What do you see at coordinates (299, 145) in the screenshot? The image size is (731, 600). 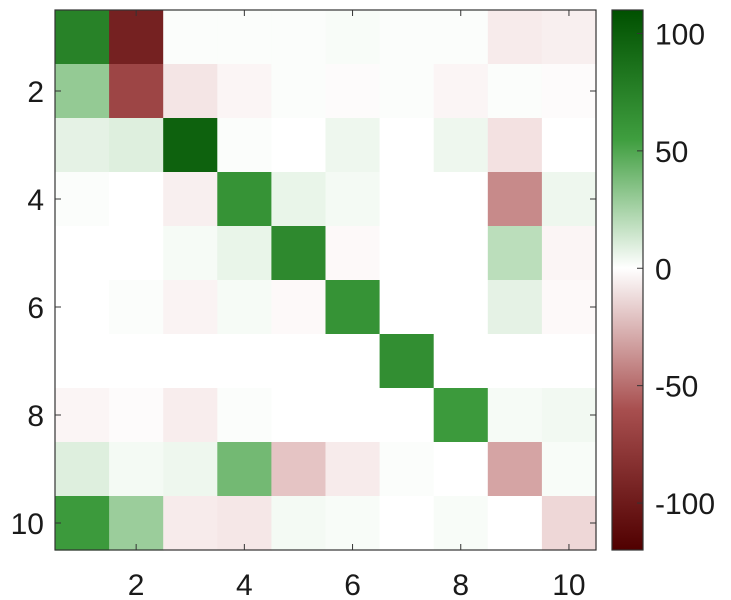 I see `heatmap-cell-r3-c5` at bounding box center [299, 145].